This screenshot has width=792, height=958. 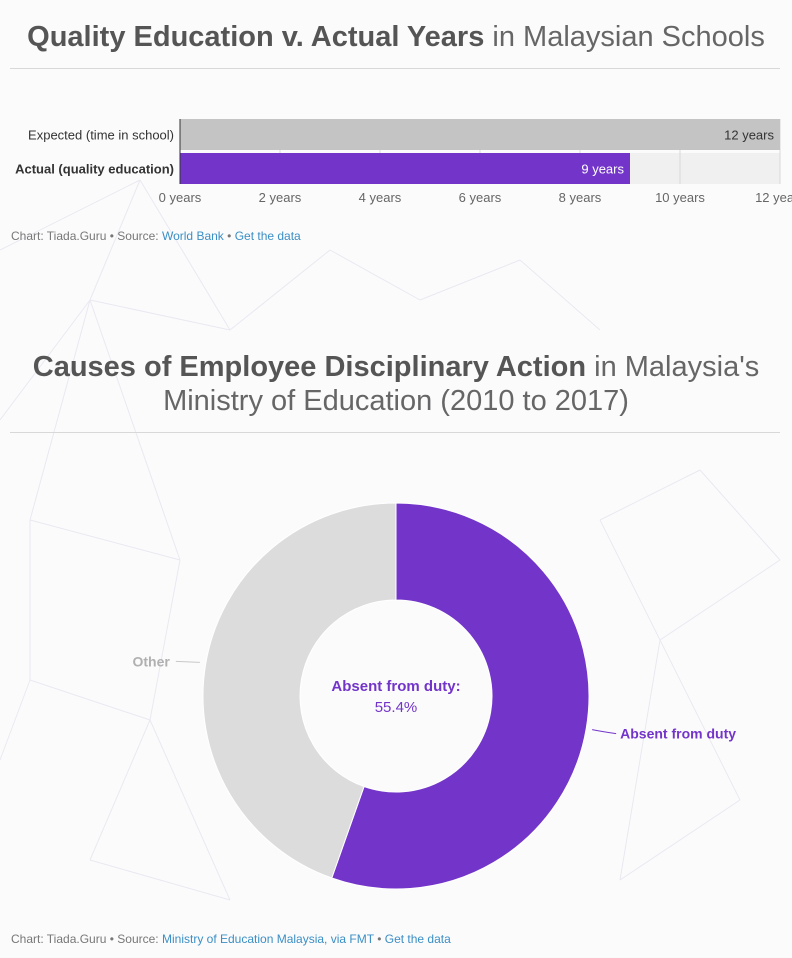 I want to click on bar-chart-title-rest: in Malaysian Schools, so click(x=628, y=37).